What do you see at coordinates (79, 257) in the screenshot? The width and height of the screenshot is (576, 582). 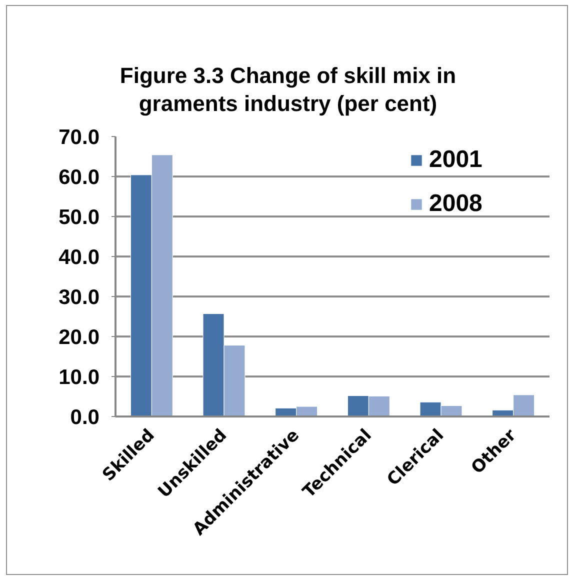 I see `y-tick-label: 40.0` at bounding box center [79, 257].